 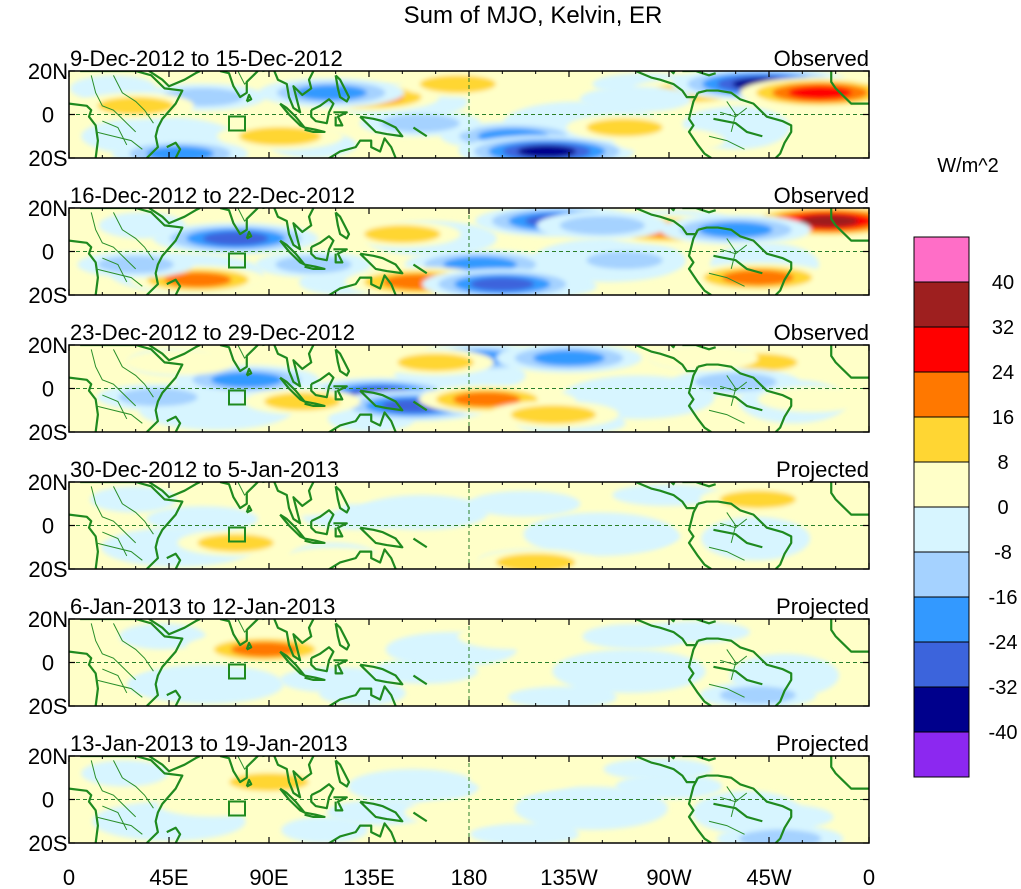 What do you see at coordinates (237, 397) in the screenshot?
I see `region-box` at bounding box center [237, 397].